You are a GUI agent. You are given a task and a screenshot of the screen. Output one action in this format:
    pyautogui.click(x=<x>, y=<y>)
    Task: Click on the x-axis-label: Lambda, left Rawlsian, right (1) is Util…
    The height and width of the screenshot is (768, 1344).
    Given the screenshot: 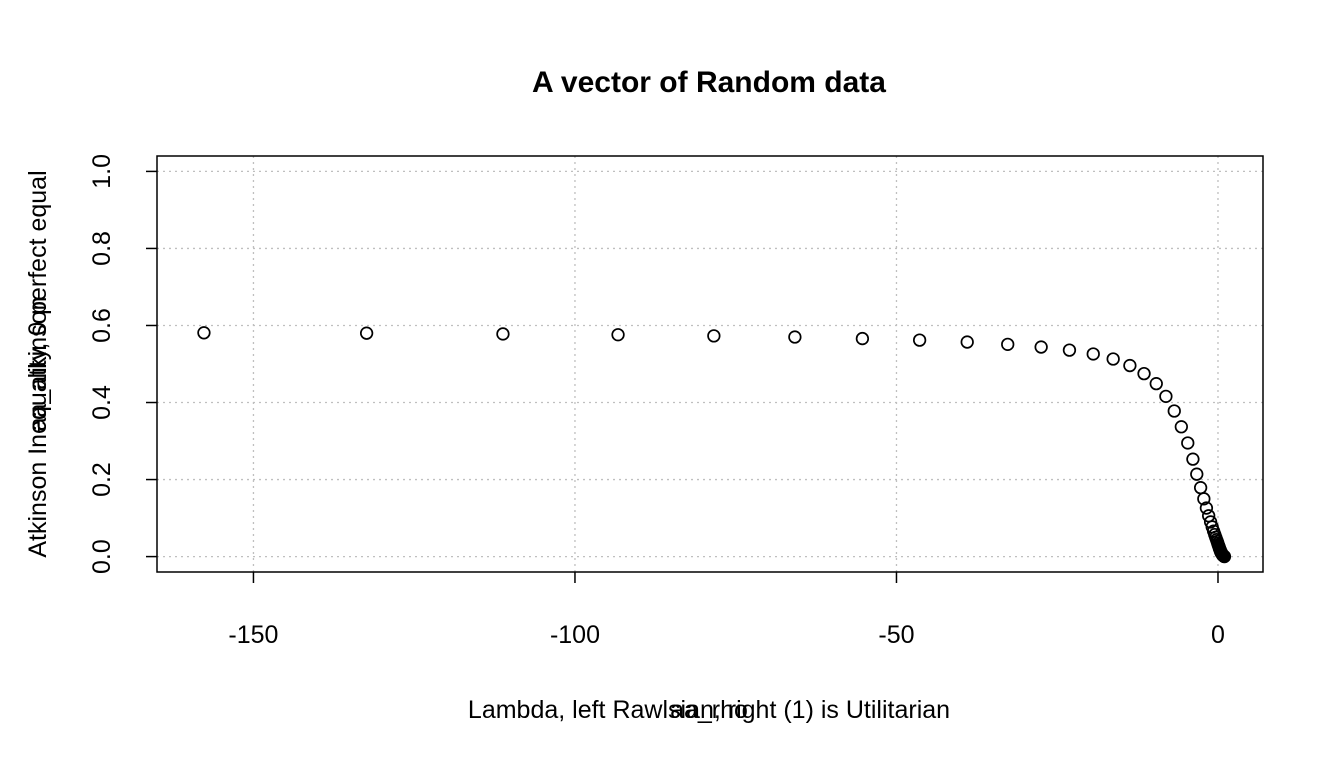 What is the action you would take?
    pyautogui.click(x=709, y=710)
    